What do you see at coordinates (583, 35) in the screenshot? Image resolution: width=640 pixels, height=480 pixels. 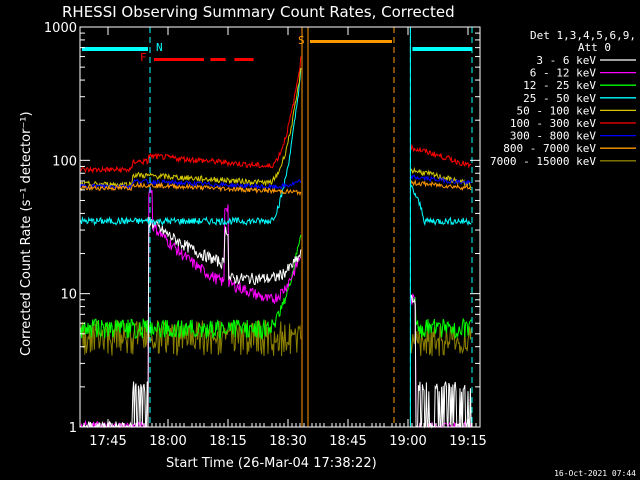 I see `legend-header-line-1: Det 1,3,4,5,6,9,` at bounding box center [583, 35].